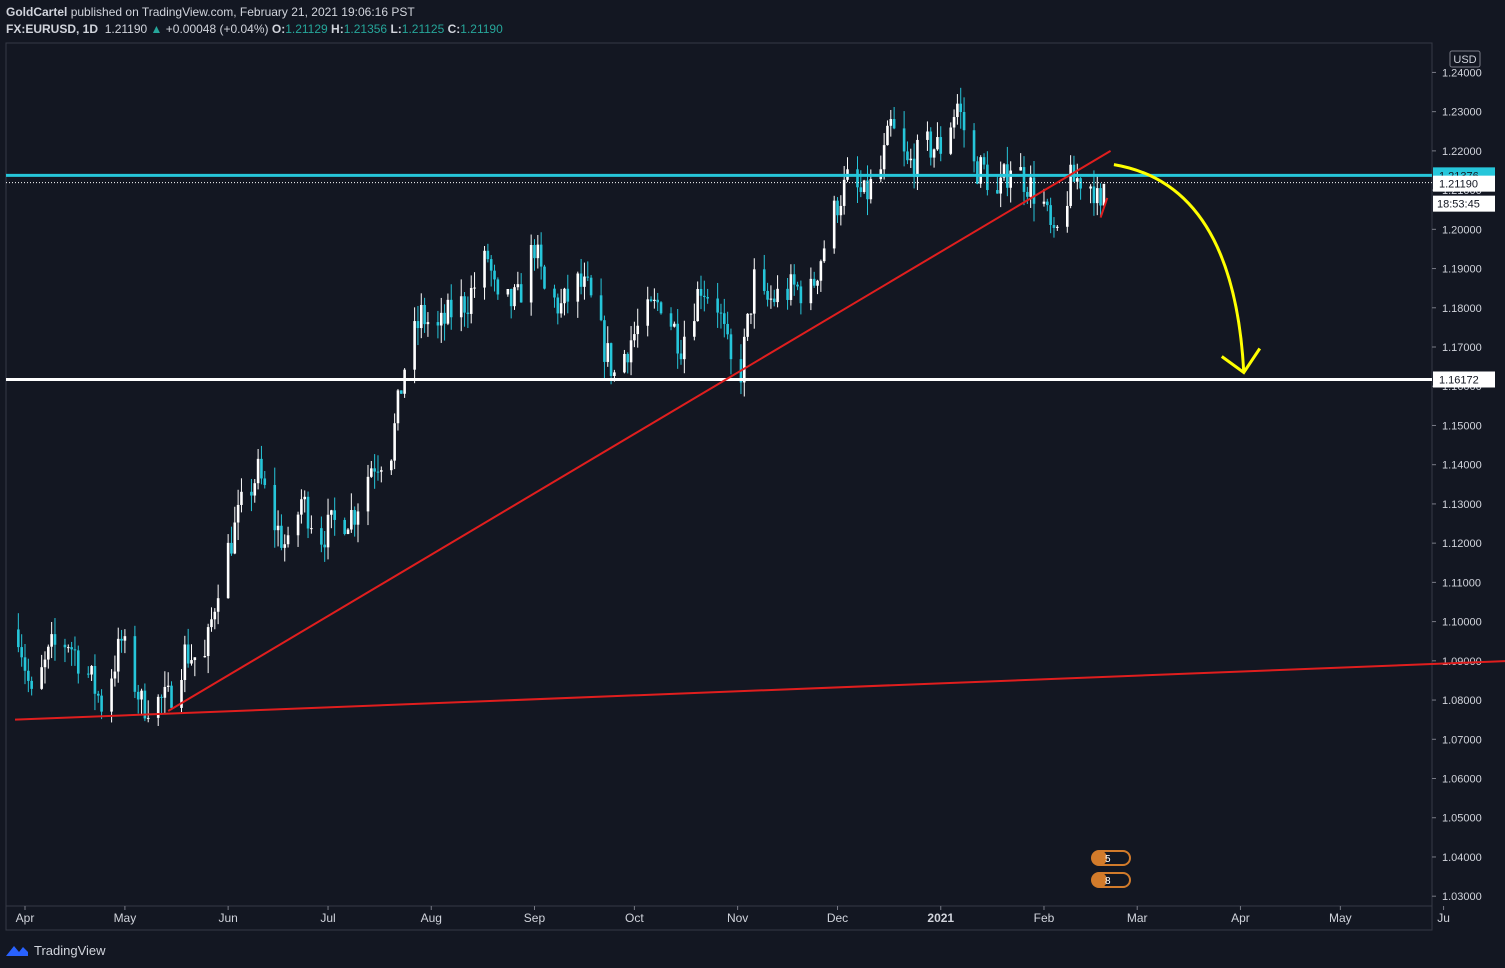  I want to click on time-tick-label: Feb, so click(1044, 918).